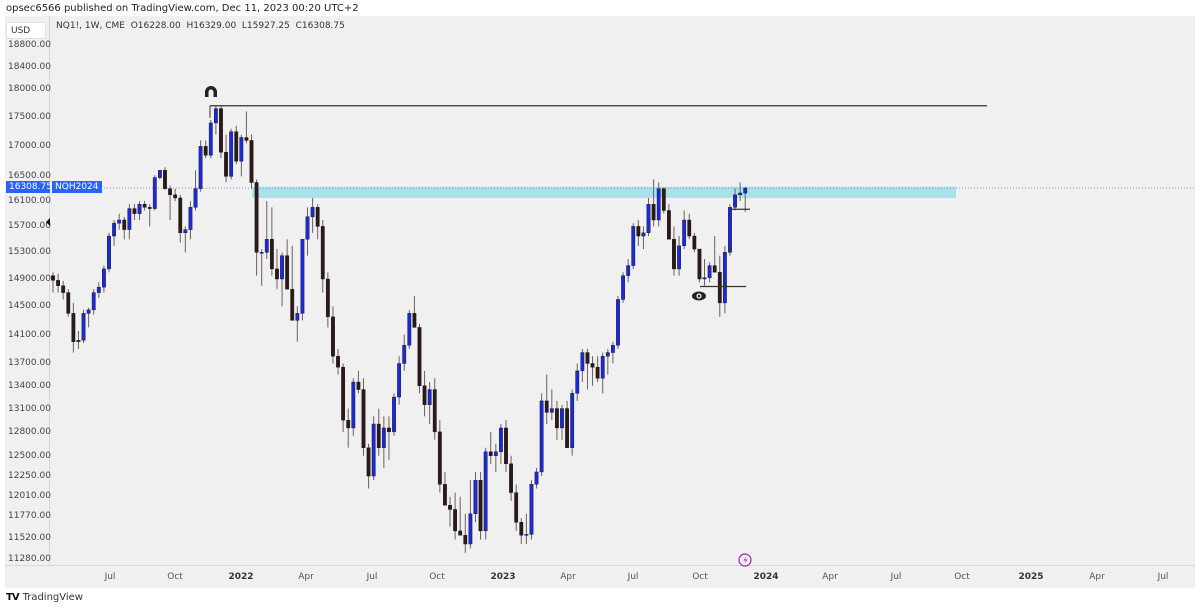 The height and width of the screenshot is (609, 1200). What do you see at coordinates (29, 117) in the screenshot?
I see `price-tick-label: 17500.00` at bounding box center [29, 117].